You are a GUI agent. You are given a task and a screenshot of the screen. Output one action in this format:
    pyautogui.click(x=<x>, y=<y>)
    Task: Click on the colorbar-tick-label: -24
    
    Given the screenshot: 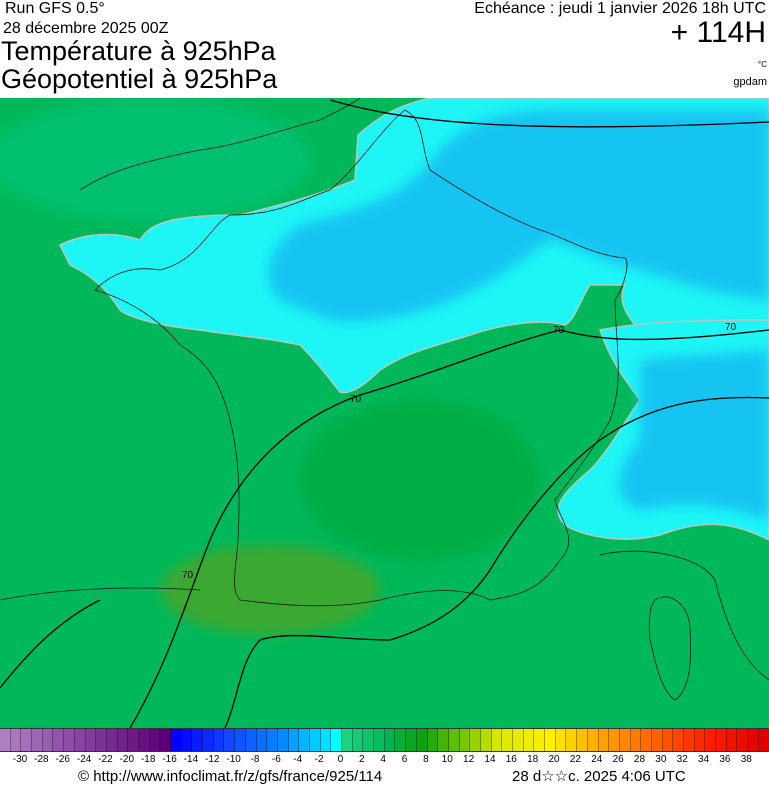 What is the action you would take?
    pyautogui.click(x=84, y=759)
    